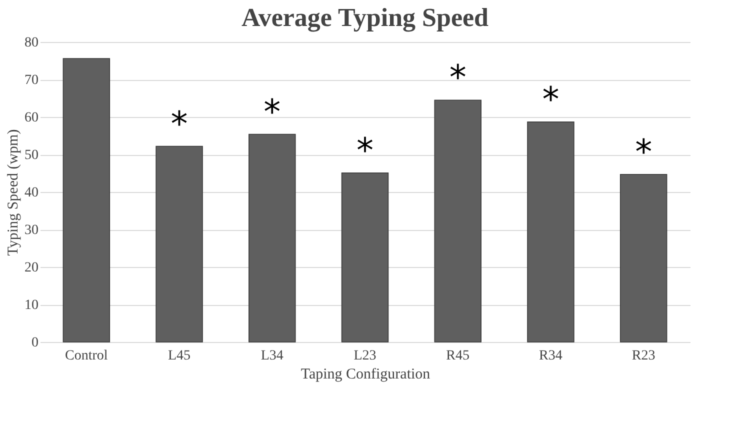 The width and height of the screenshot is (750, 430). I want to click on y-axis-title: Typing Speed (wpm), so click(14, 192).